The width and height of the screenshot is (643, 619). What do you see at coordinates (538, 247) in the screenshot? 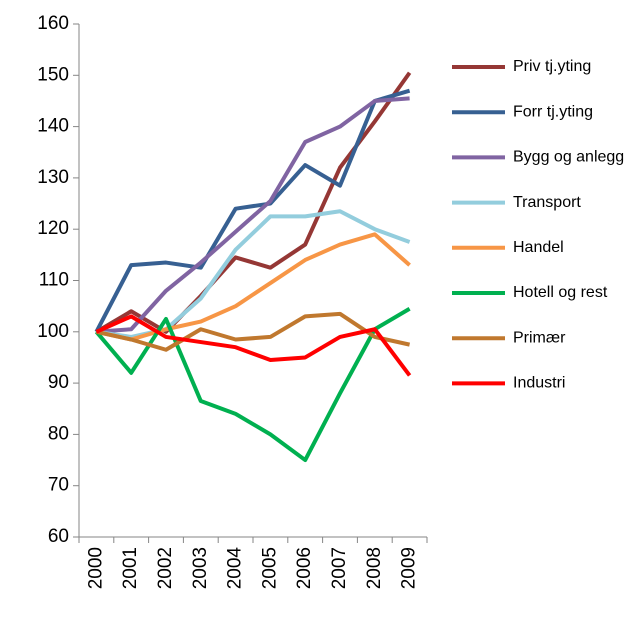
I see `legend-label: Handel` at bounding box center [538, 247].